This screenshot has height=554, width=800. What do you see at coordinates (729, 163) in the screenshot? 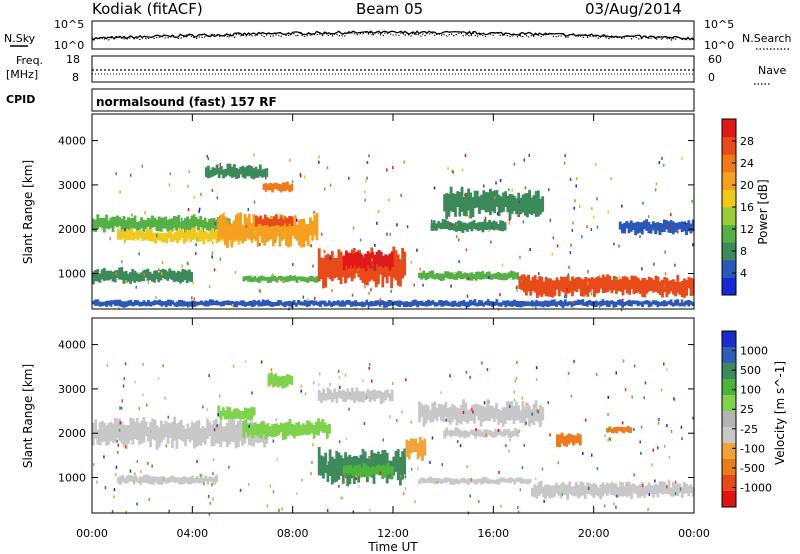
I see `power-colorbar-swatch` at bounding box center [729, 163].